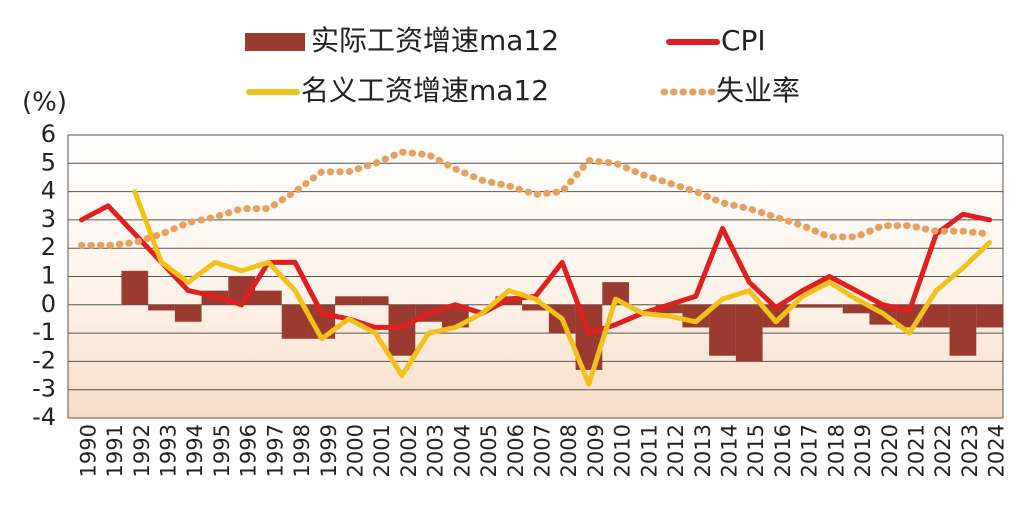 The width and height of the screenshot is (1032, 524). What do you see at coordinates (425, 90) in the screenshot?
I see `legend-label: 名义工资增速ma12` at bounding box center [425, 90].